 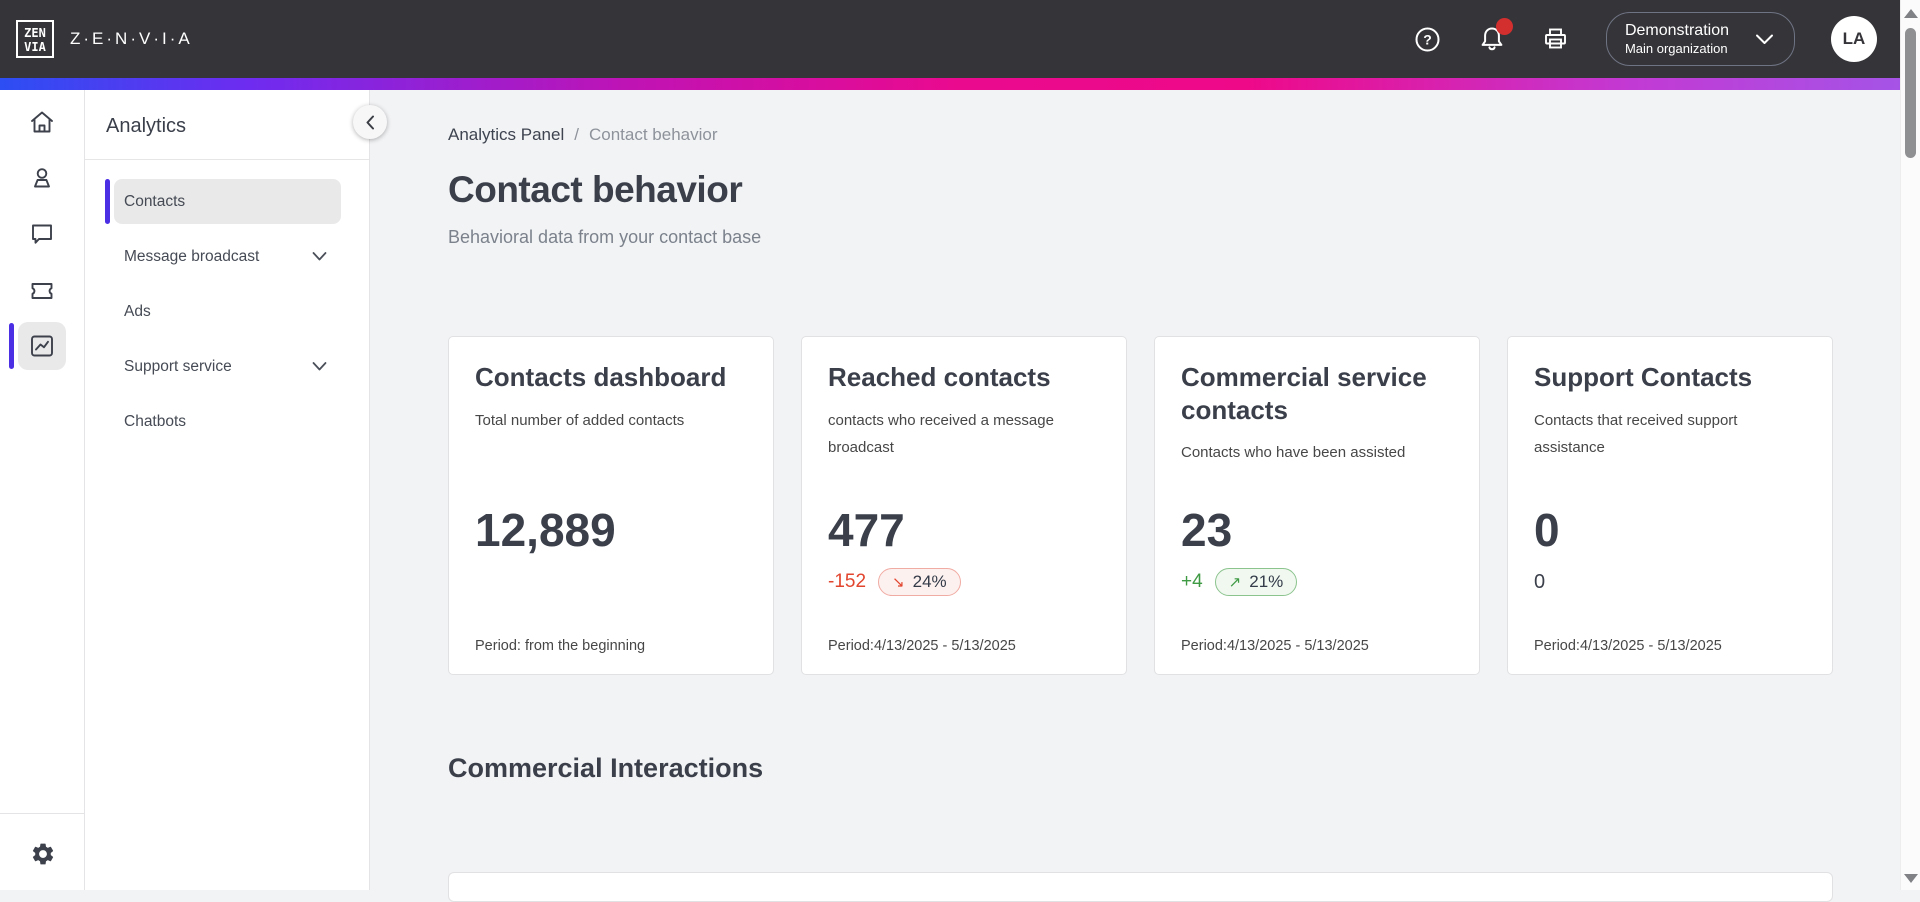 What do you see at coordinates (137, 311) in the screenshot?
I see `sidebar-item-label: Ads` at bounding box center [137, 311].